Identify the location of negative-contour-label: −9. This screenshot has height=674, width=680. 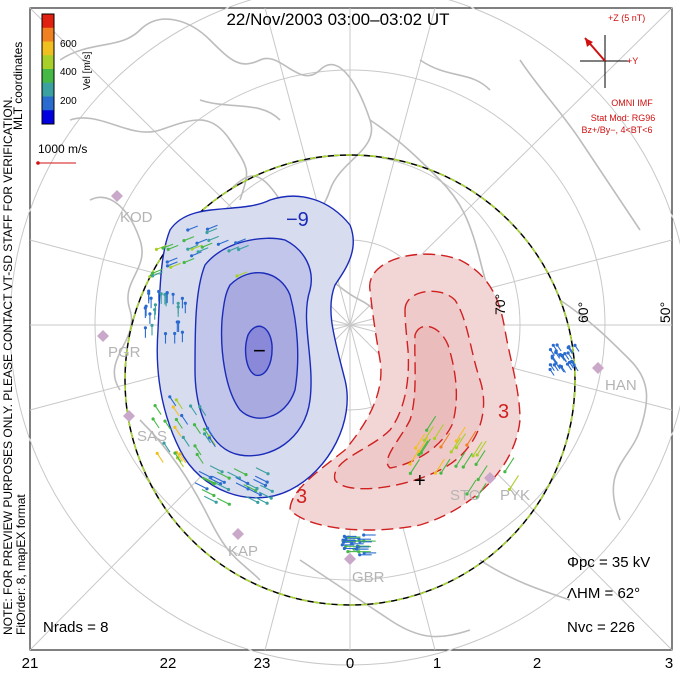
(297, 220).